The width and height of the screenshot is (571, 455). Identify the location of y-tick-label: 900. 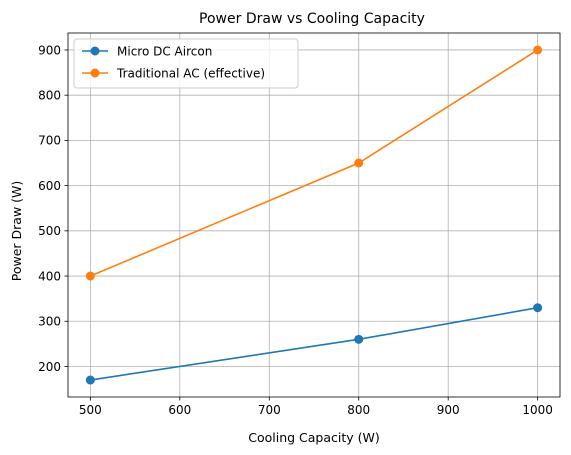
(49, 50).